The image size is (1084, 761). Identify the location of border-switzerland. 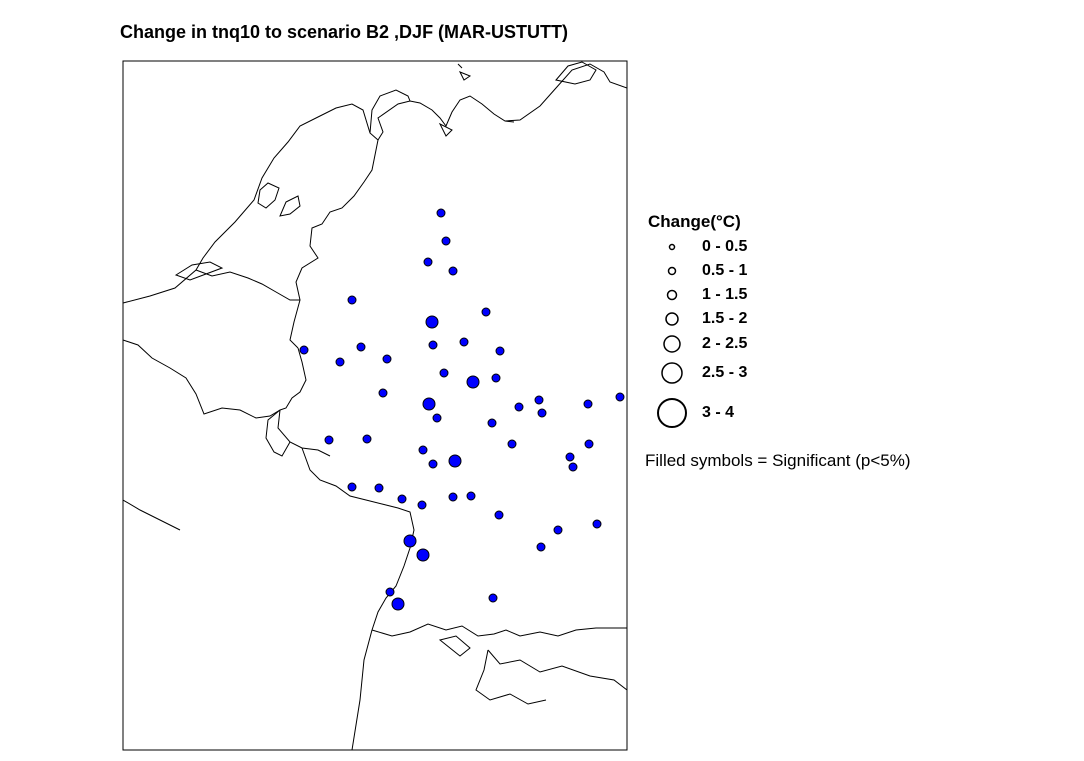
(362, 689).